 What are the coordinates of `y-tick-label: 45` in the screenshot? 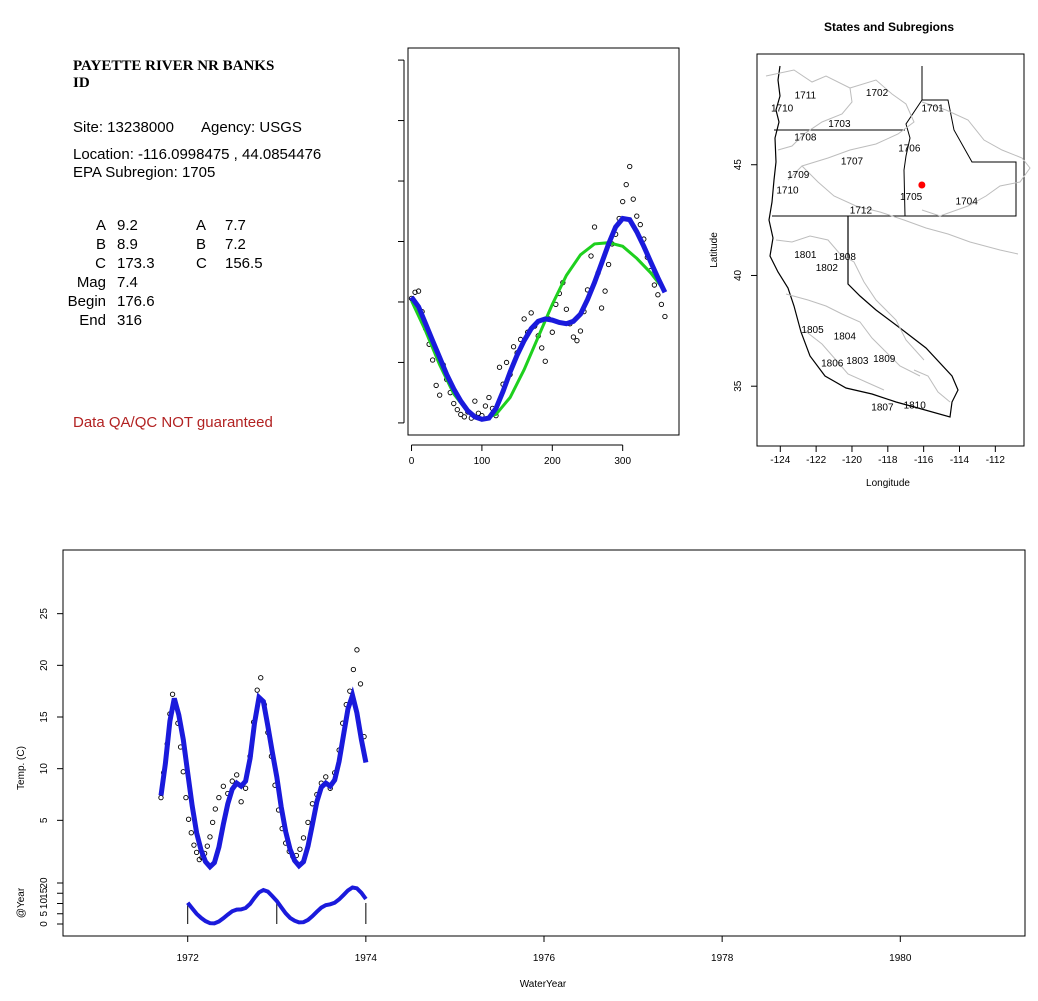 It's located at (738, 165).